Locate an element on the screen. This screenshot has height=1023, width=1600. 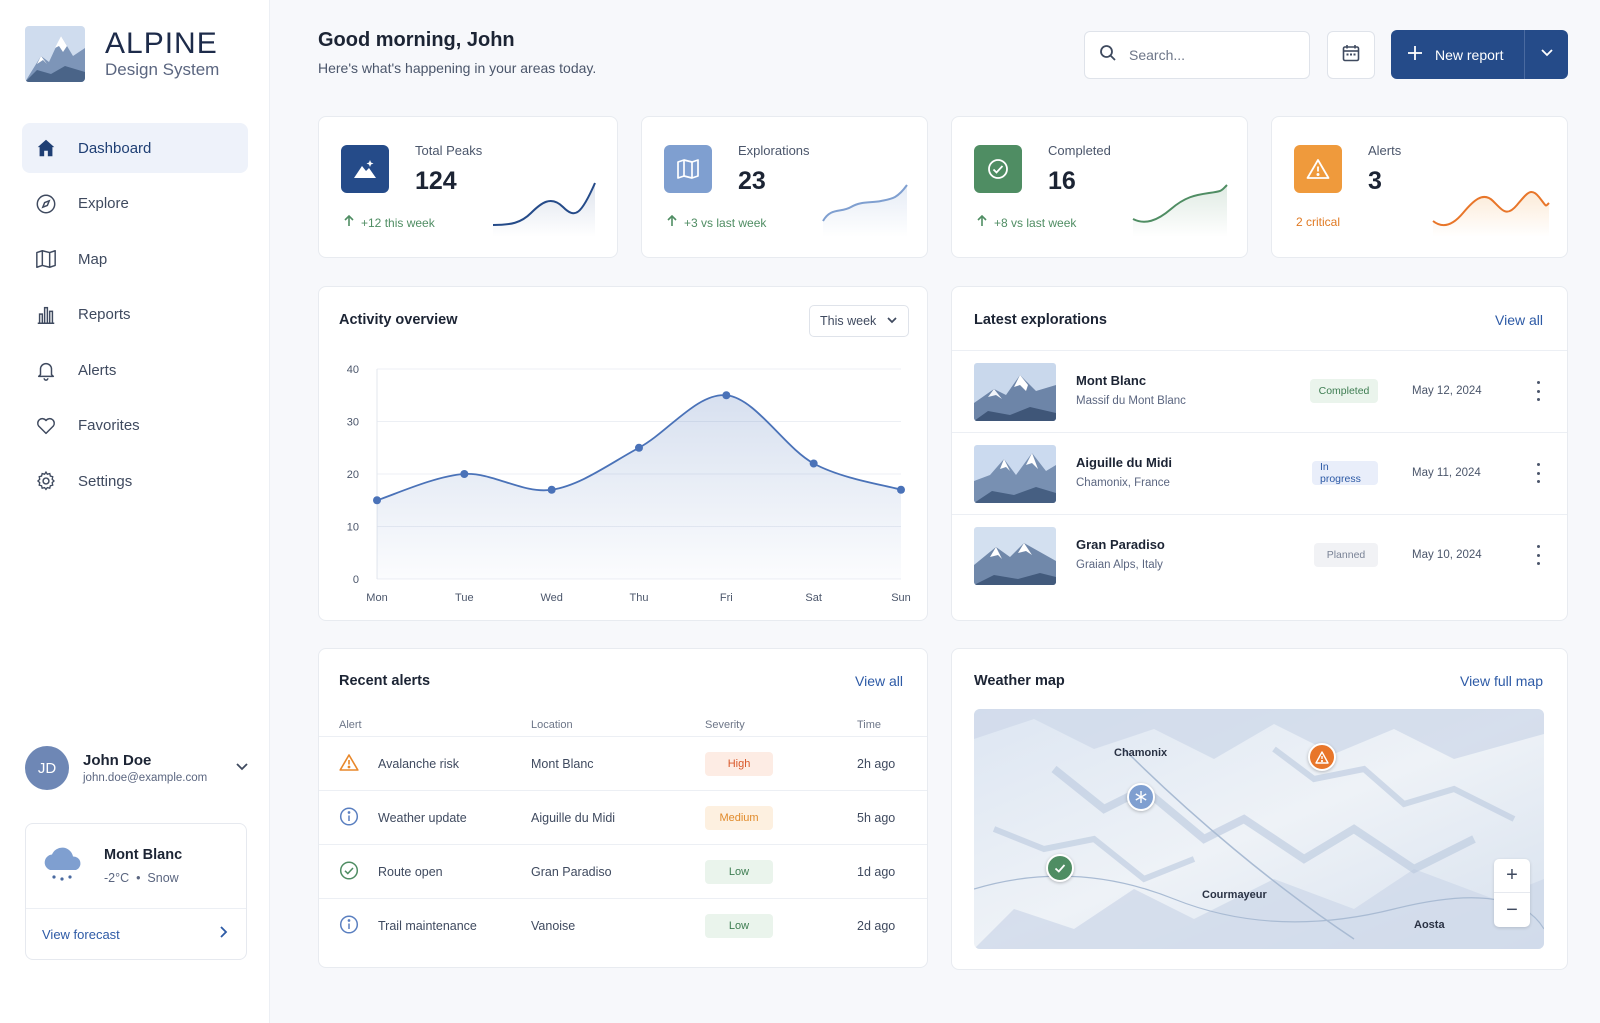
cloud-snow-icon is located at coordinates (63, 866).